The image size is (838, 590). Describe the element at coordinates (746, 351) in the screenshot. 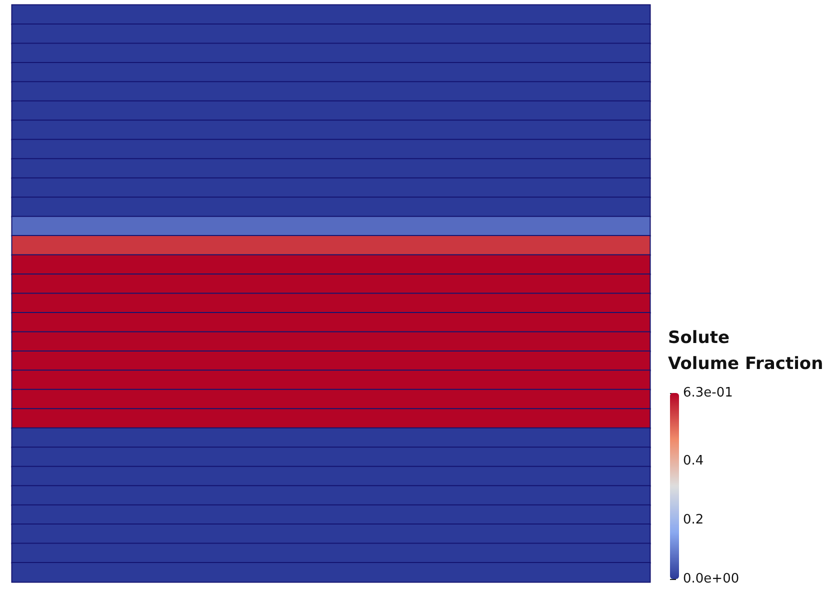

I see `color-bar-title: Solute Volume Fraction` at that location.